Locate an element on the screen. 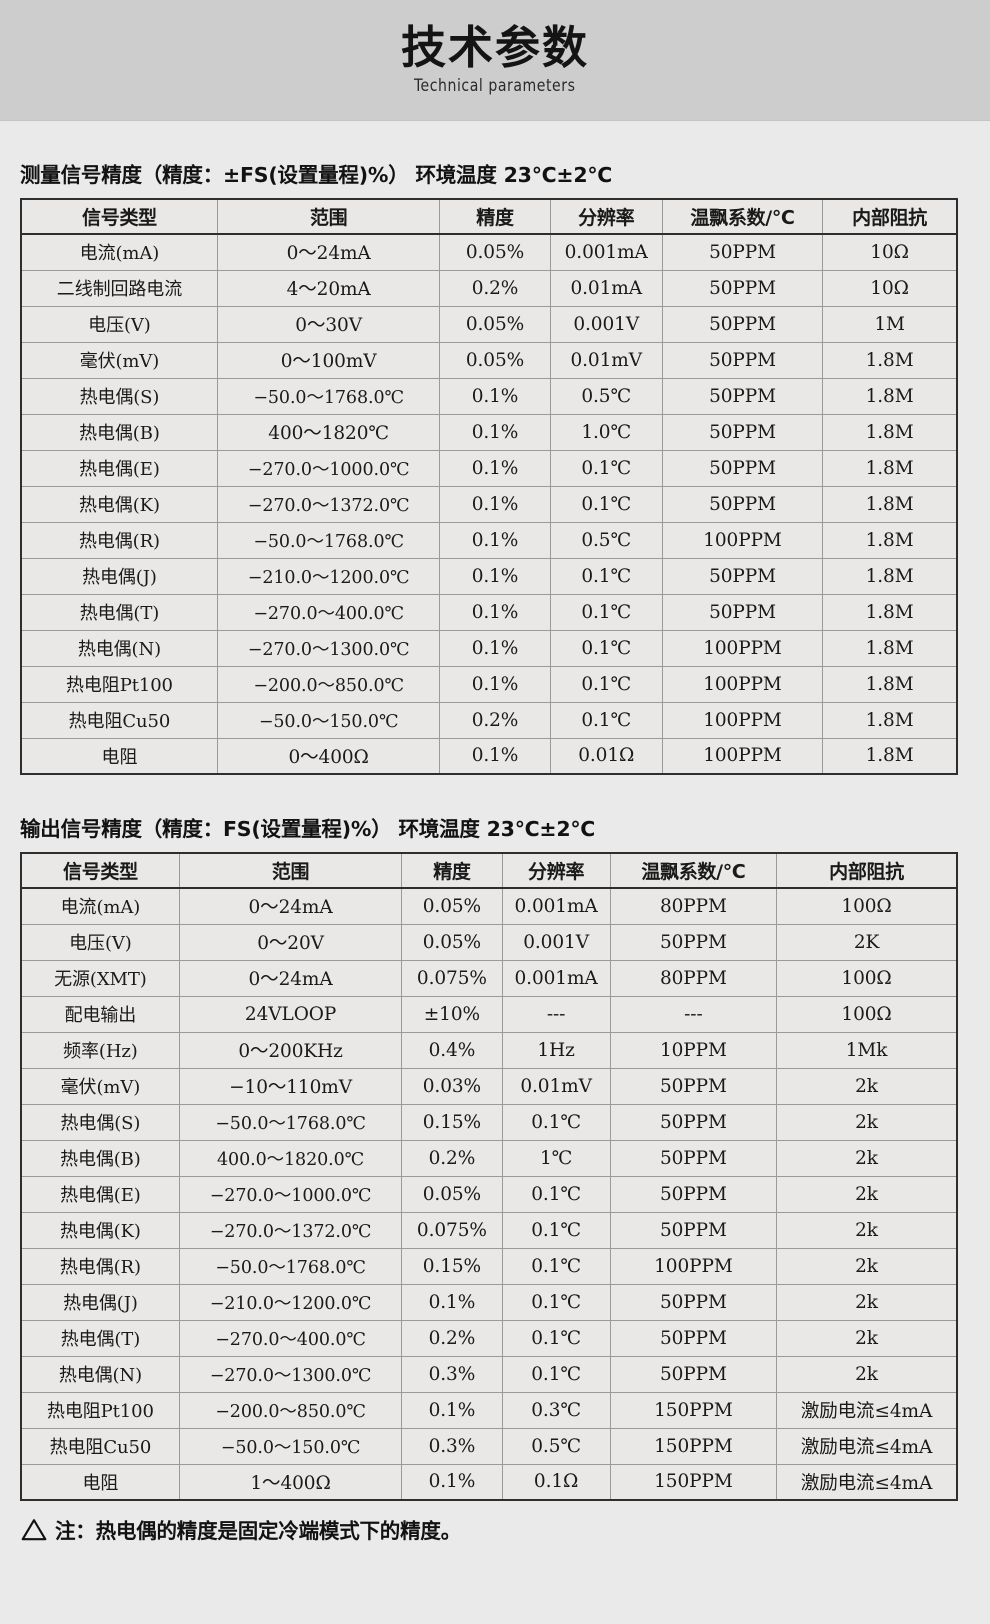  cell-signal-type: 热电偶(S) is located at coordinates (100, 1122).